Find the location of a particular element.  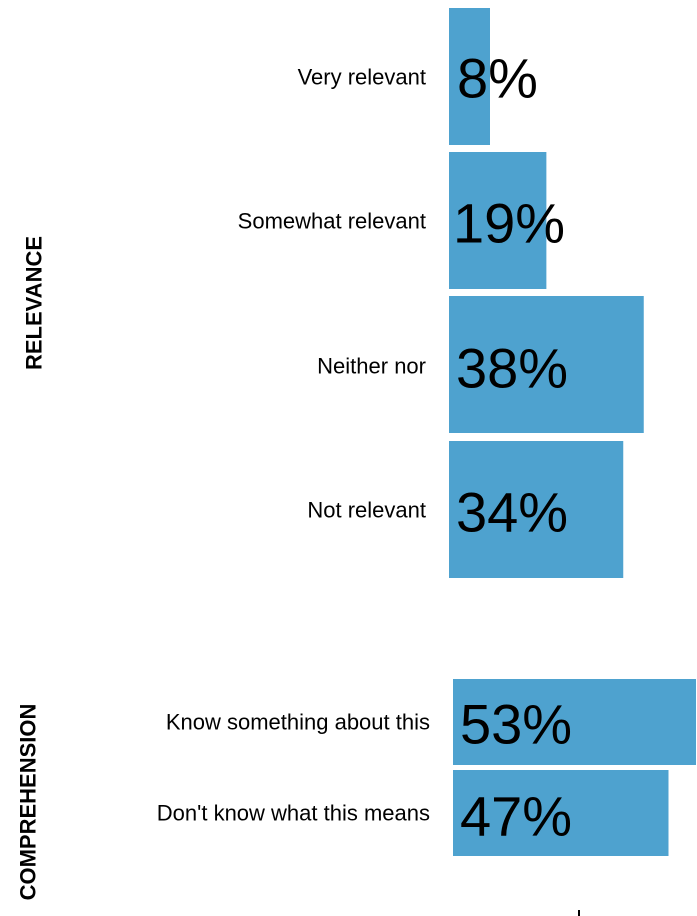

bar-somewhat-relevant is located at coordinates (498, 220).